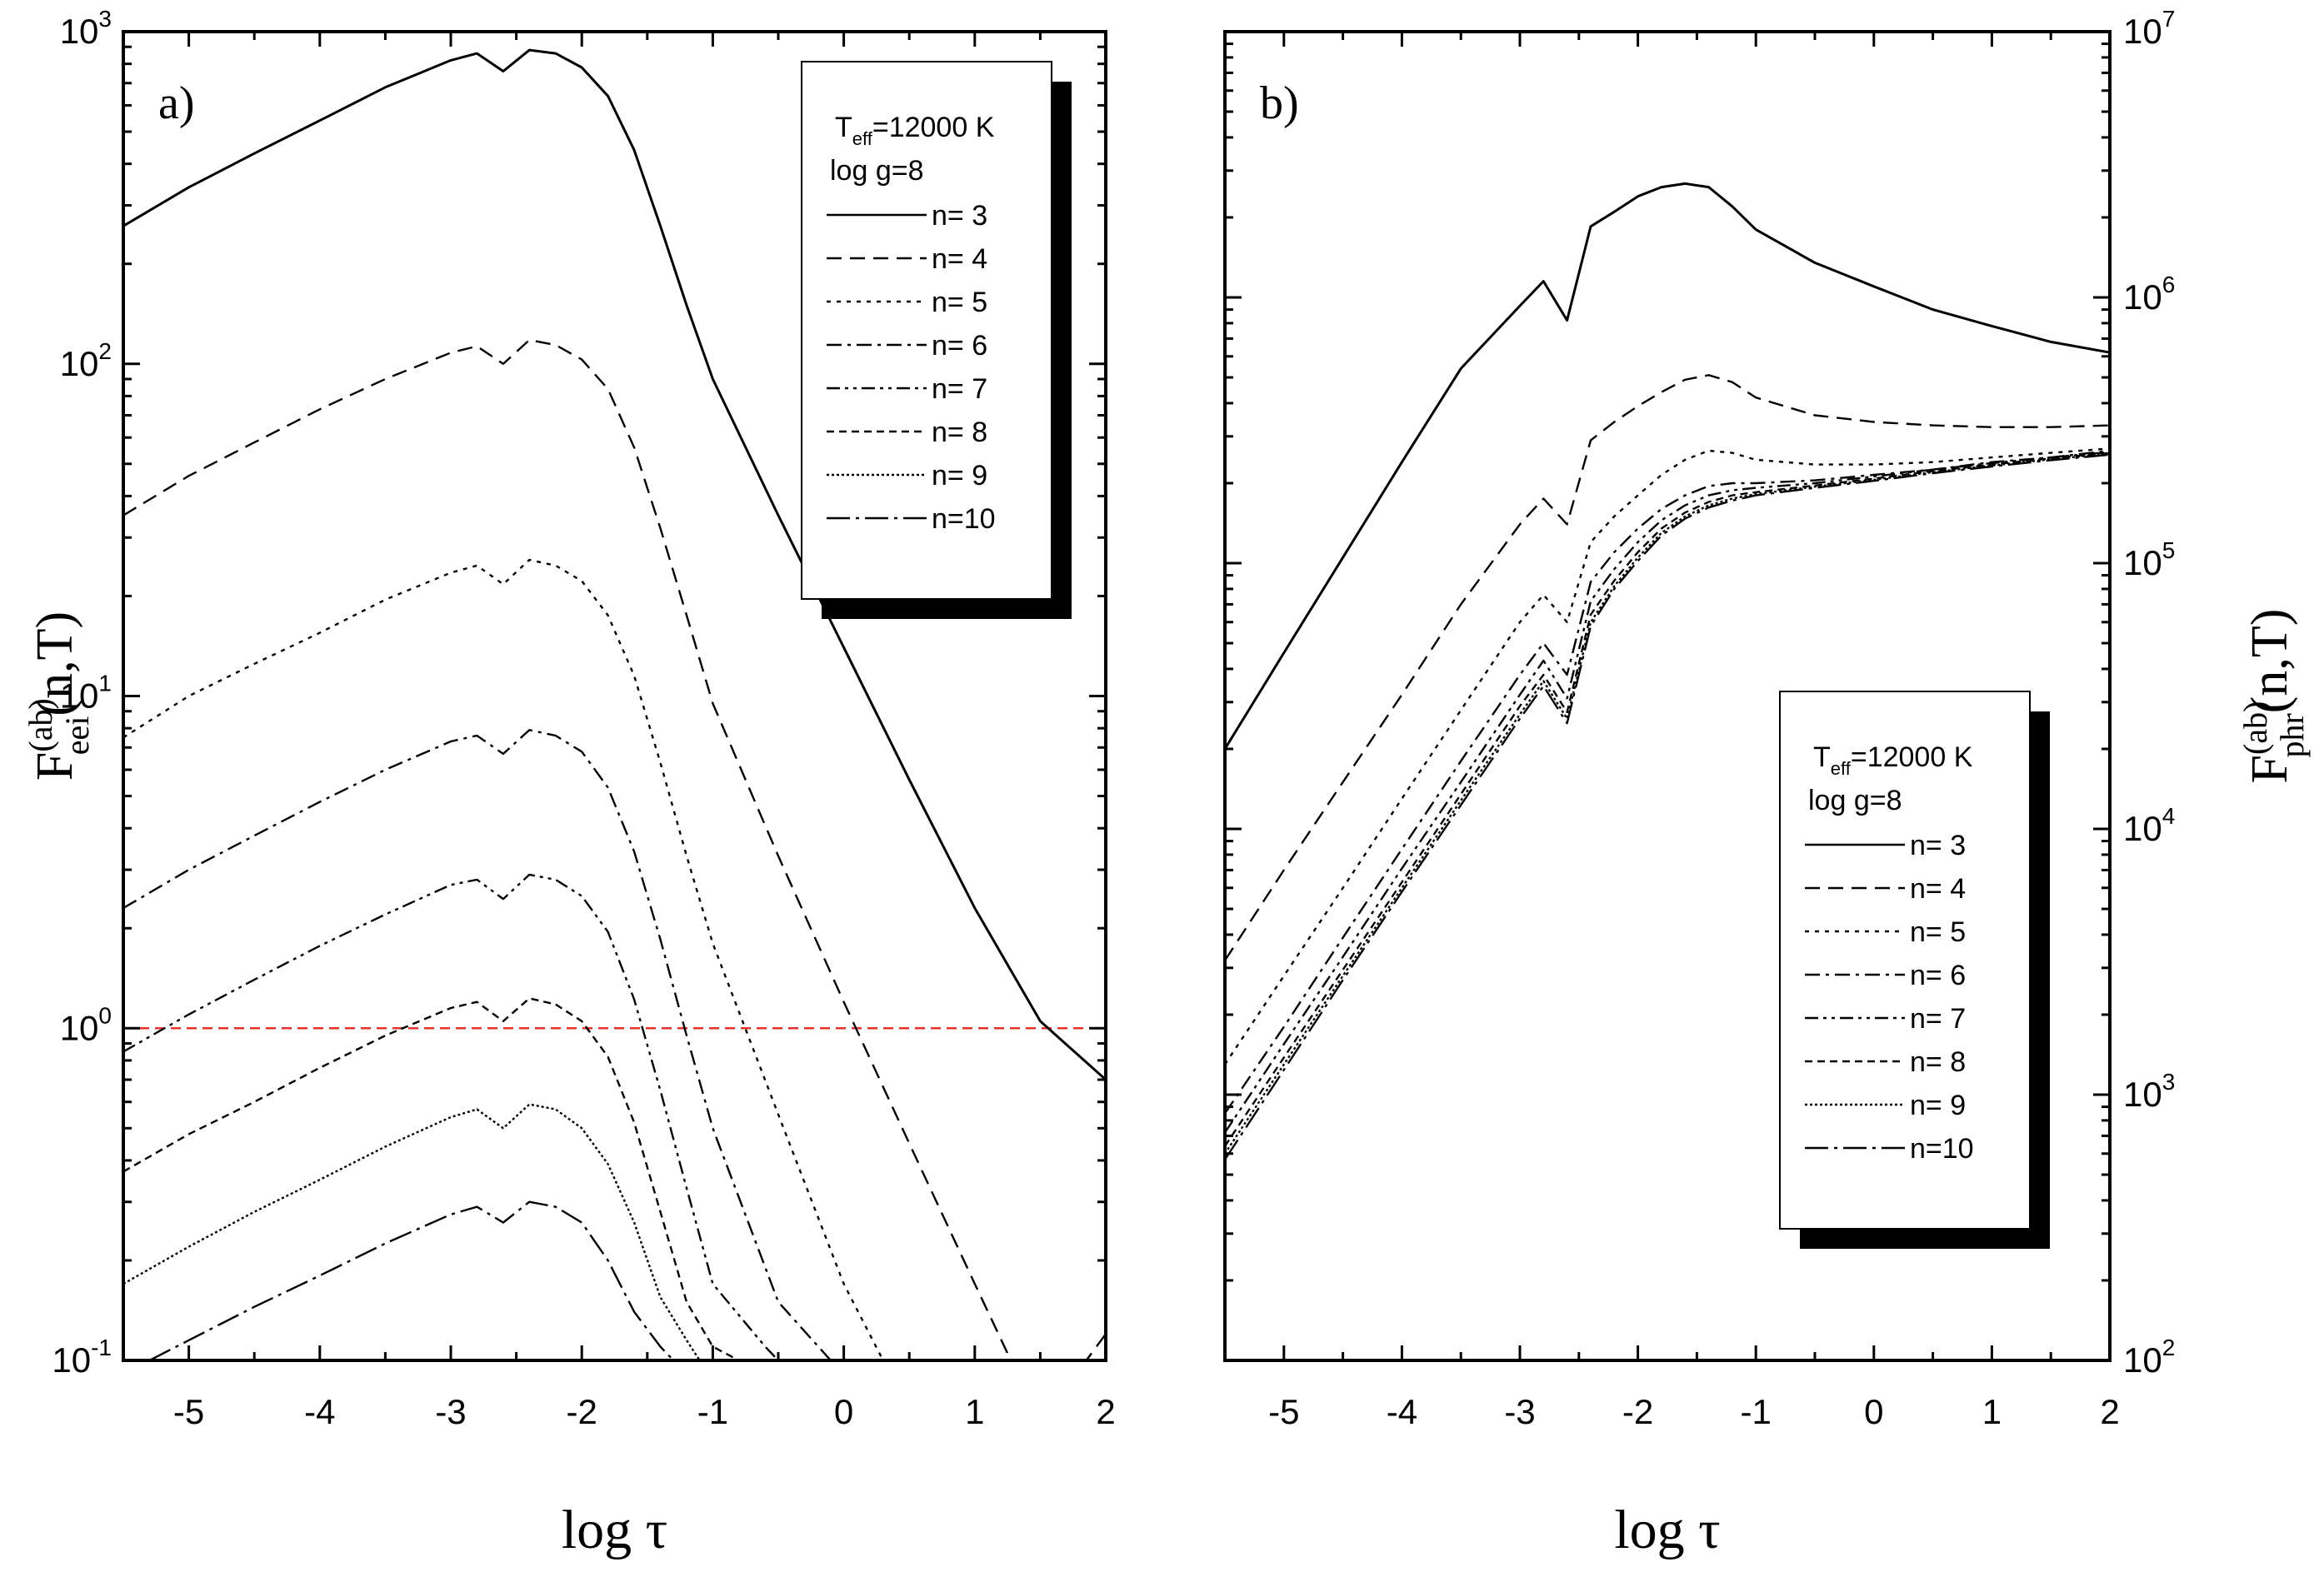 The image size is (2324, 1582). What do you see at coordinates (862, 138) in the screenshot?
I see `legend-title-part-1: eff` at bounding box center [862, 138].